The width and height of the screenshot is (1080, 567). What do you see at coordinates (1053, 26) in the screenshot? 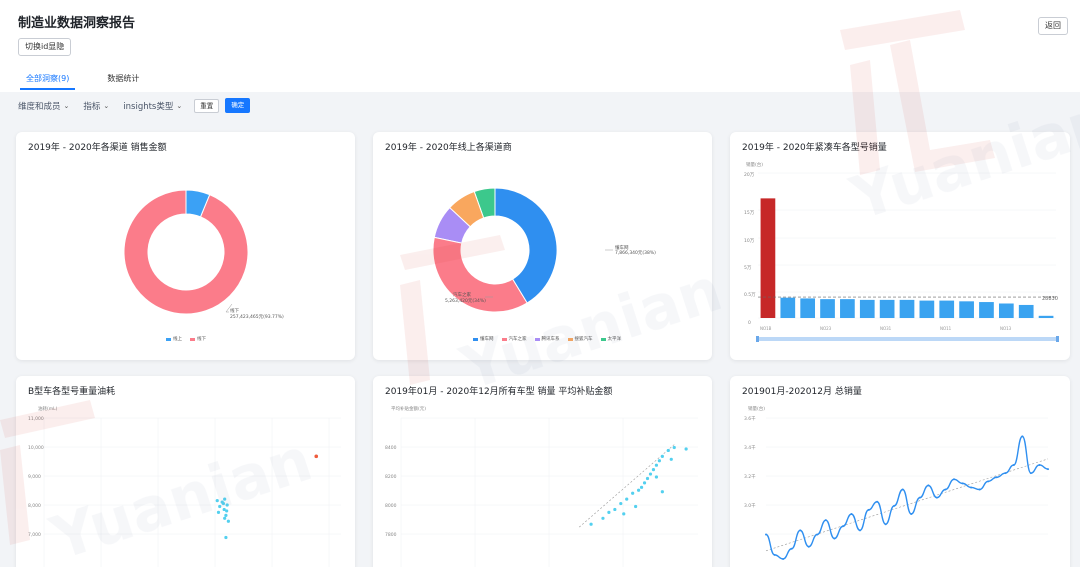
I see `back-button: 返回` at bounding box center [1053, 26].